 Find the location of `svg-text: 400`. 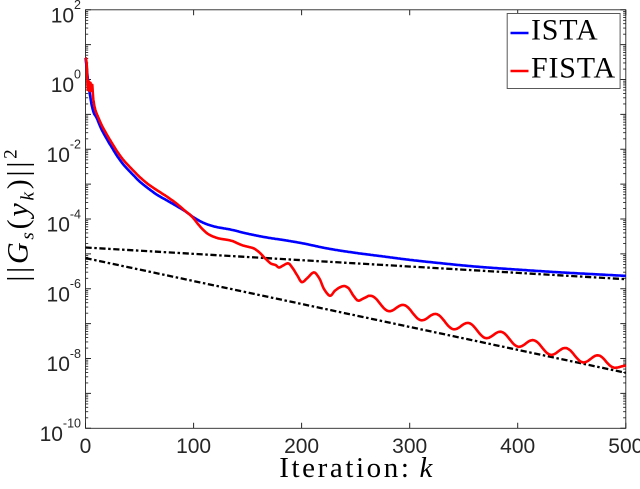

svg-text: 400 is located at coordinates (517, 446).